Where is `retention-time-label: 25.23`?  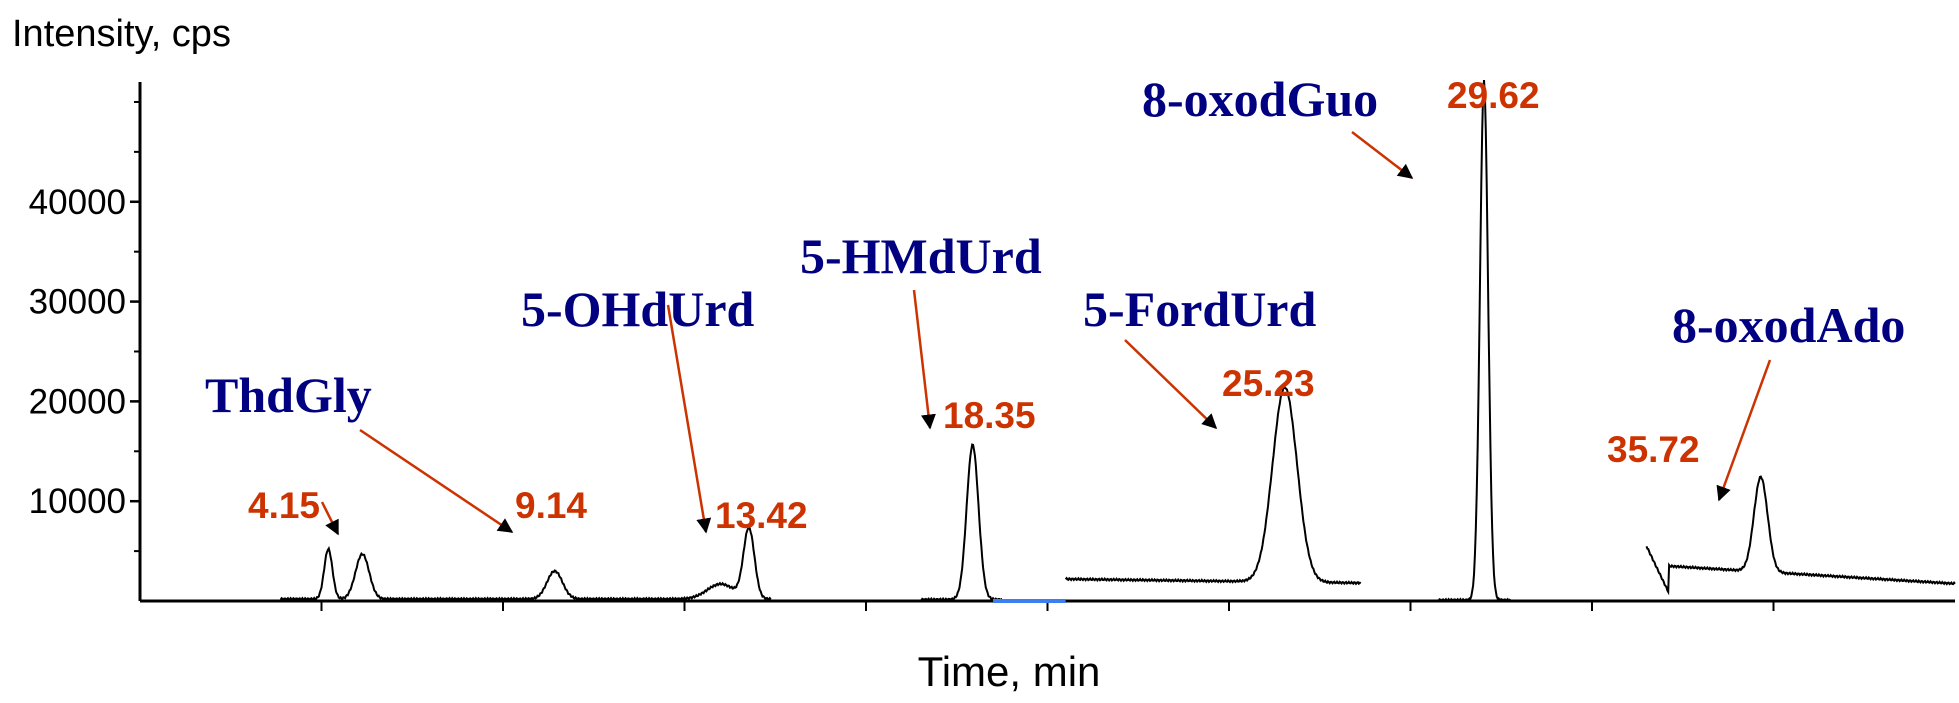 retention-time-label: 25.23 is located at coordinates (1268, 383).